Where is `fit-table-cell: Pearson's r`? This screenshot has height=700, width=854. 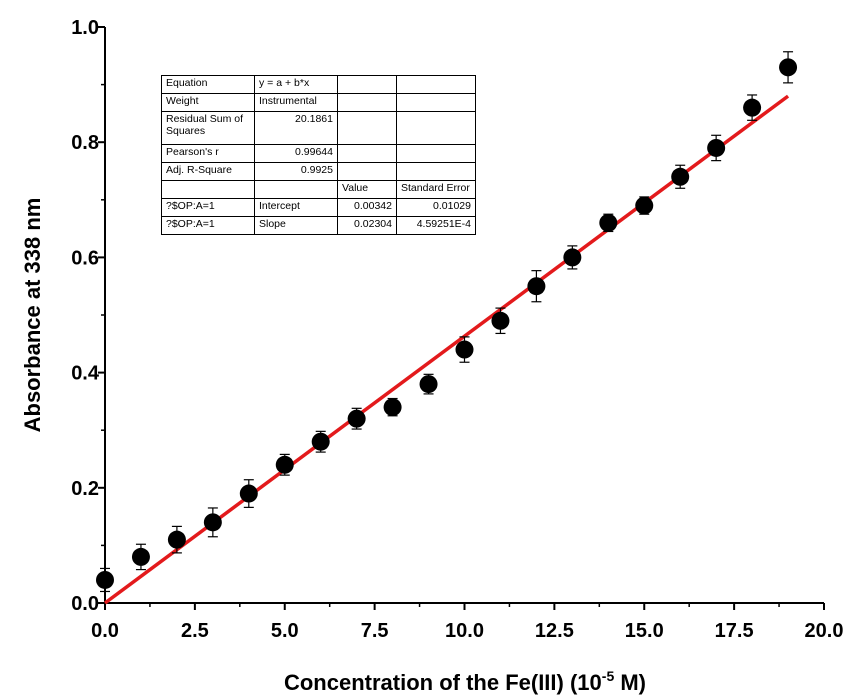 fit-table-cell: Pearson's r is located at coordinates (208, 153).